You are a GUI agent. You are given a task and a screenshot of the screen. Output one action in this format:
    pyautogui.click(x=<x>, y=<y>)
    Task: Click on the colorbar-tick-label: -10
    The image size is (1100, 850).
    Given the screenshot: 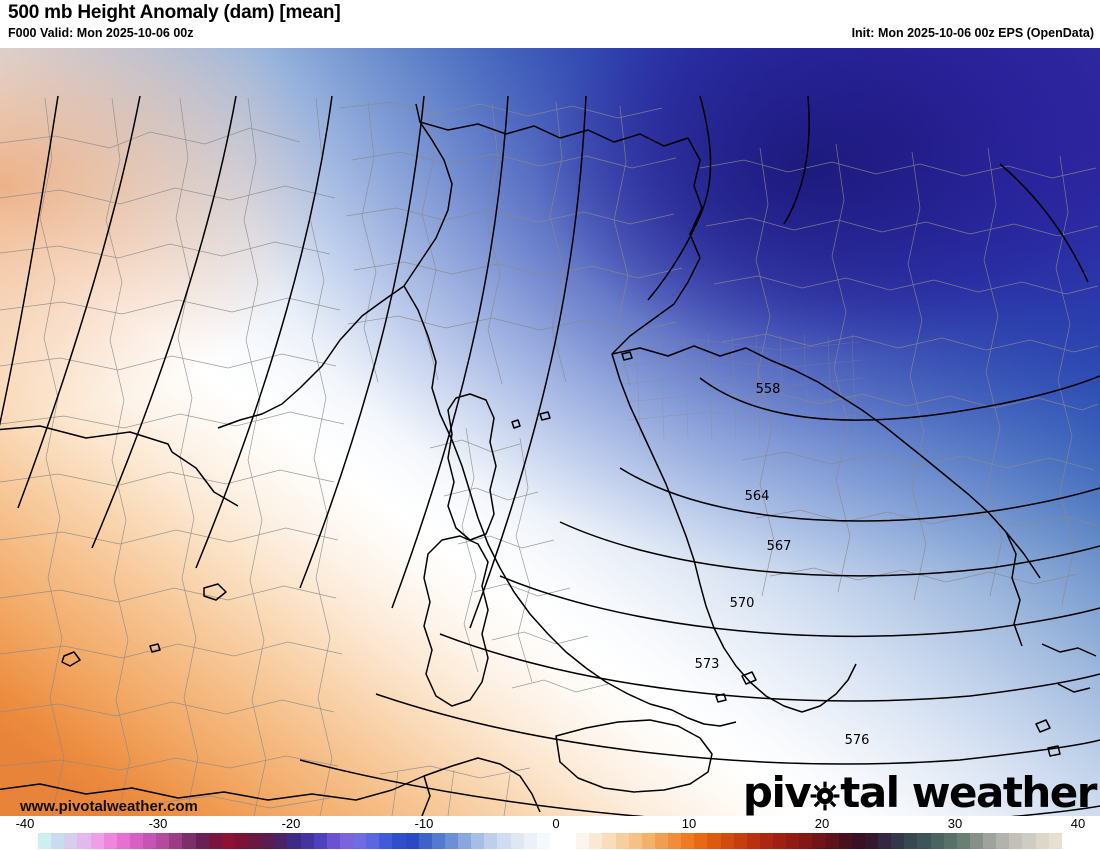 What is the action you would take?
    pyautogui.click(x=424, y=823)
    